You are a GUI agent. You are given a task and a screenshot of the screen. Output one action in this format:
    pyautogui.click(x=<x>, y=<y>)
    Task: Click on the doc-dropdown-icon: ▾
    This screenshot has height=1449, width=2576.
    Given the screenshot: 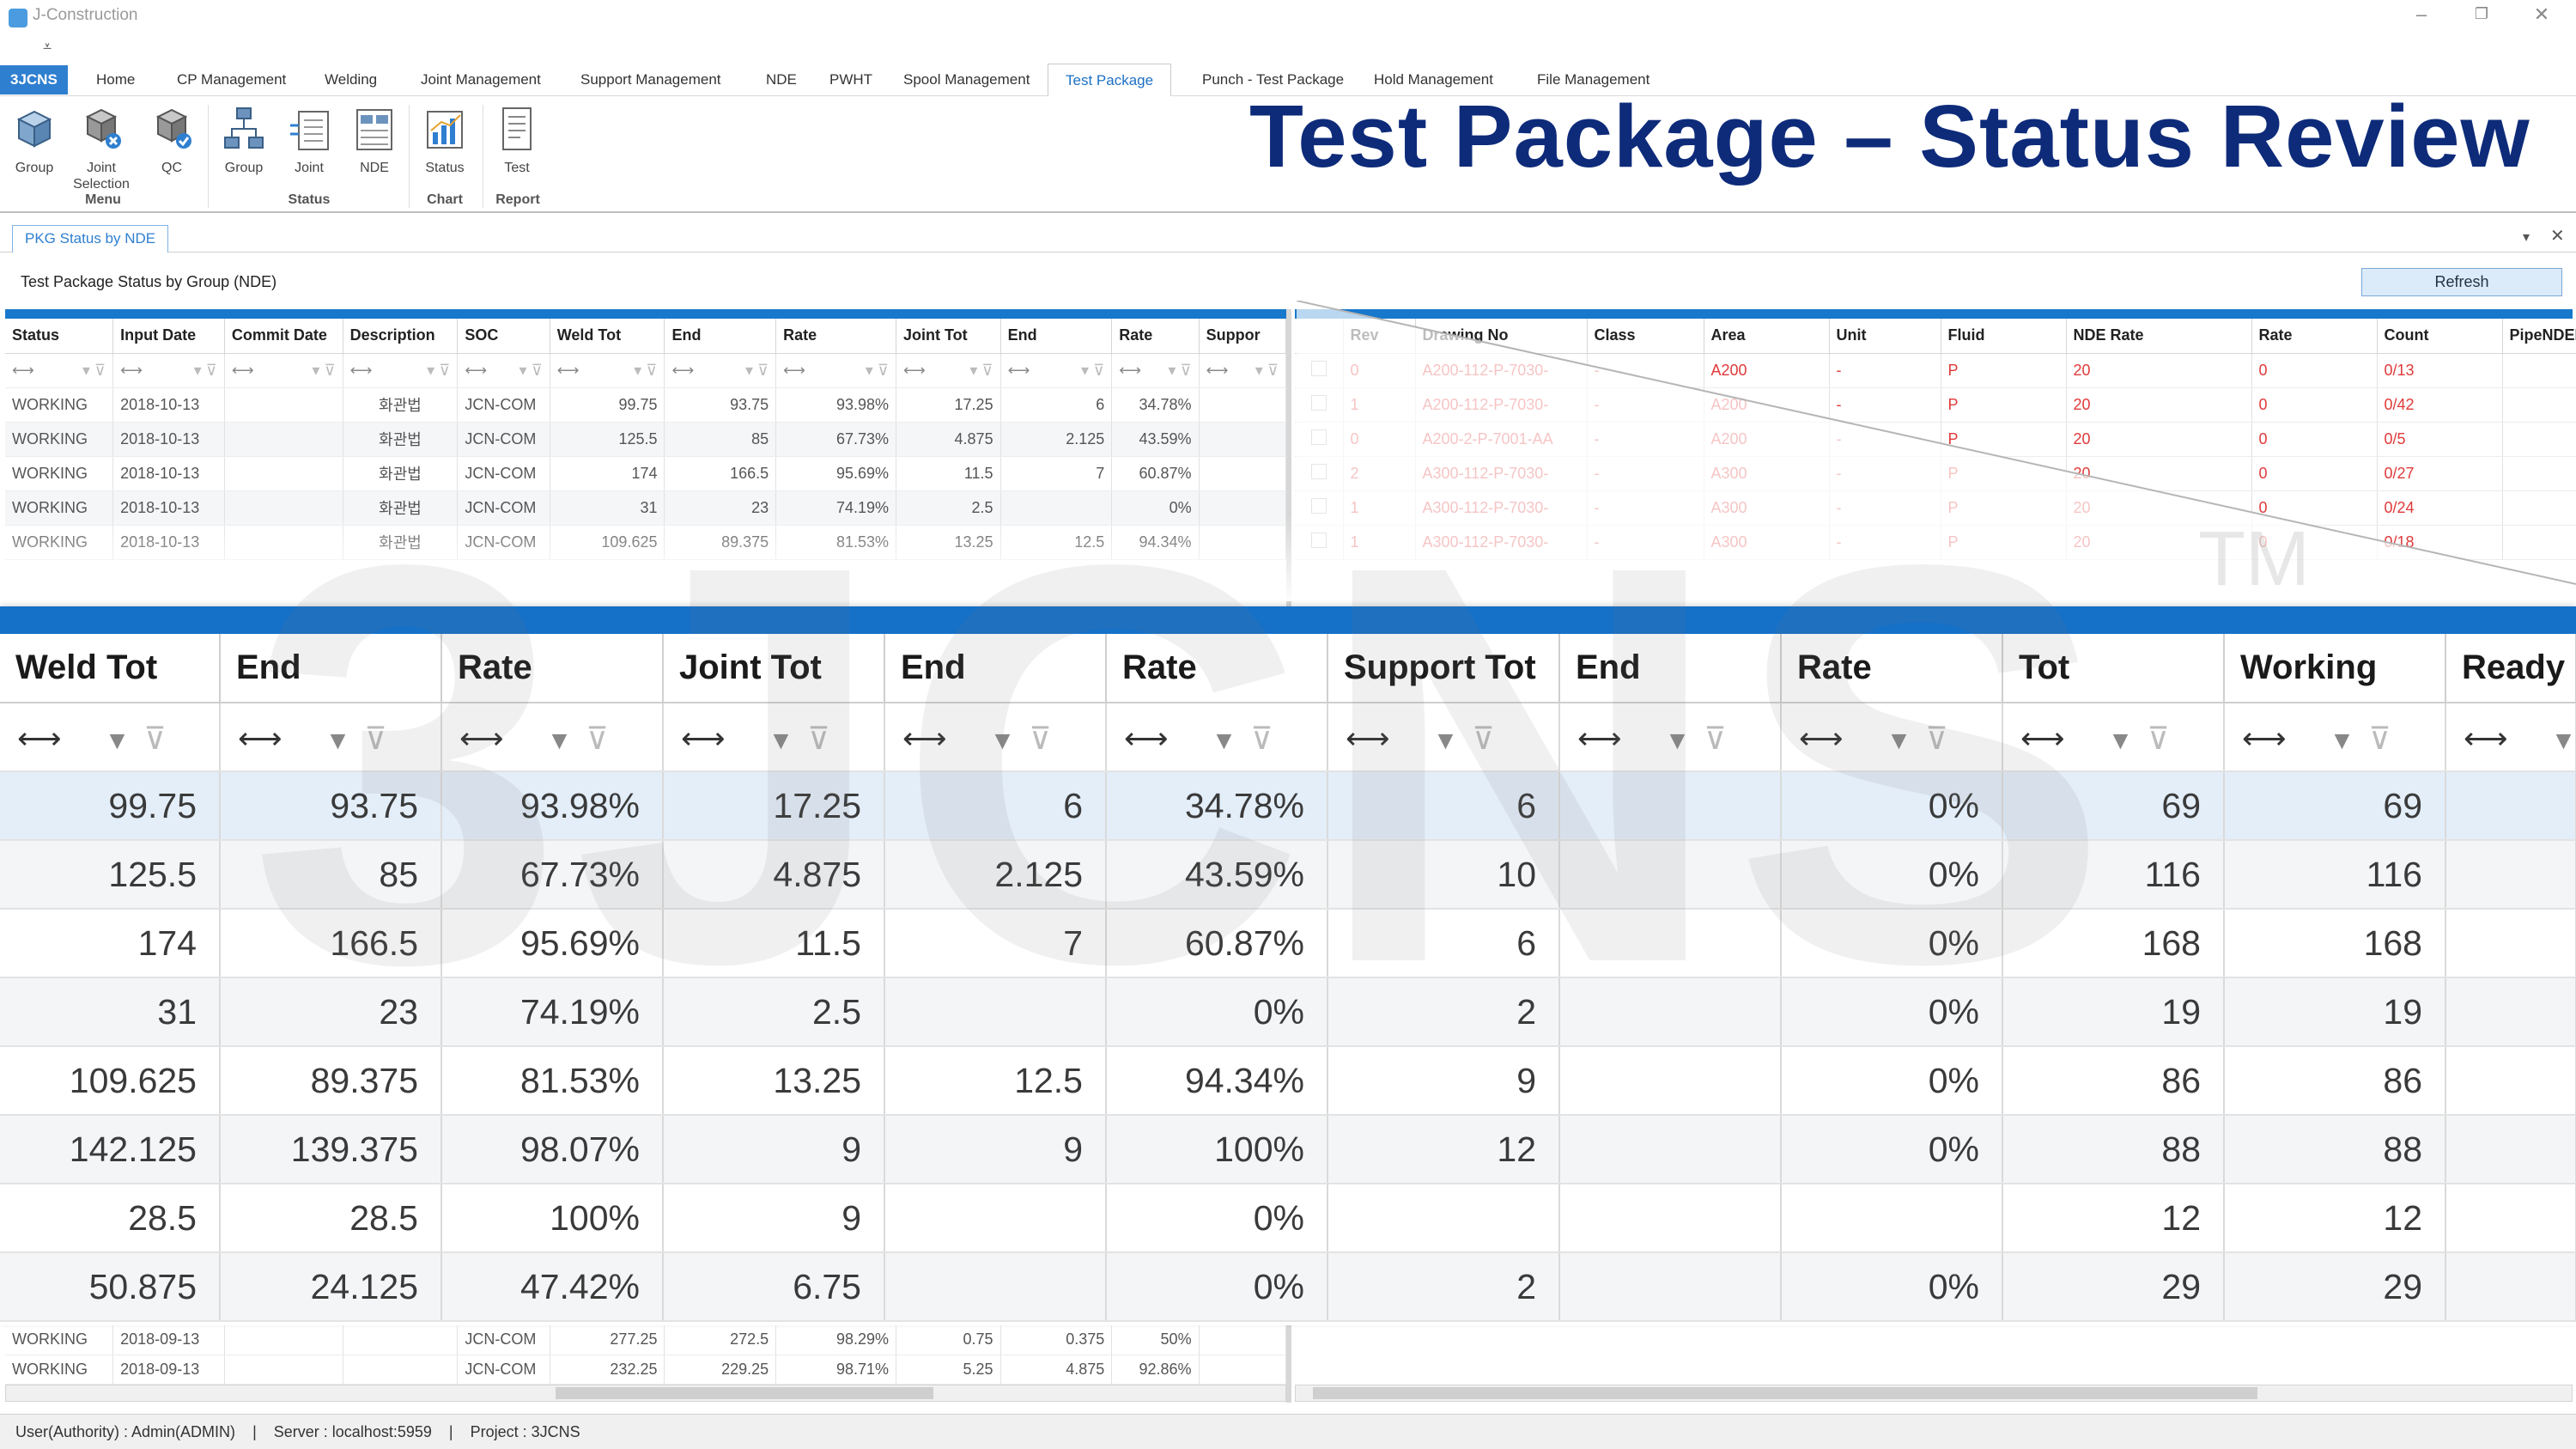 What is the action you would take?
    pyautogui.click(x=2526, y=238)
    